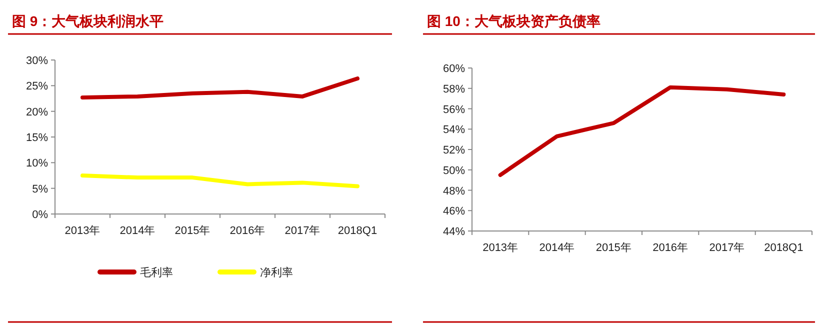 The image size is (823, 332). Describe the element at coordinates (454, 89) in the screenshot. I see `y-tick-label: 58%` at that location.